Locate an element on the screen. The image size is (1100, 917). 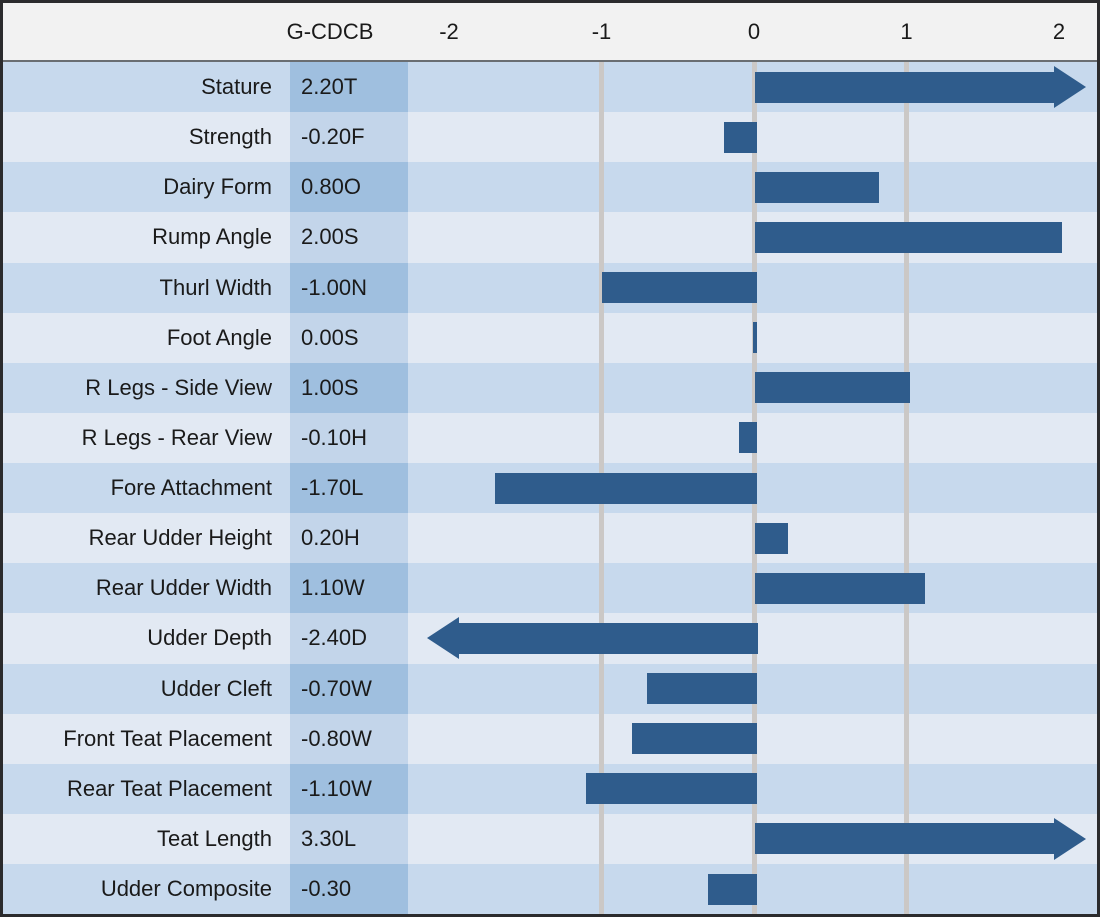
trait-value: 0.20H is located at coordinates (349, 538).